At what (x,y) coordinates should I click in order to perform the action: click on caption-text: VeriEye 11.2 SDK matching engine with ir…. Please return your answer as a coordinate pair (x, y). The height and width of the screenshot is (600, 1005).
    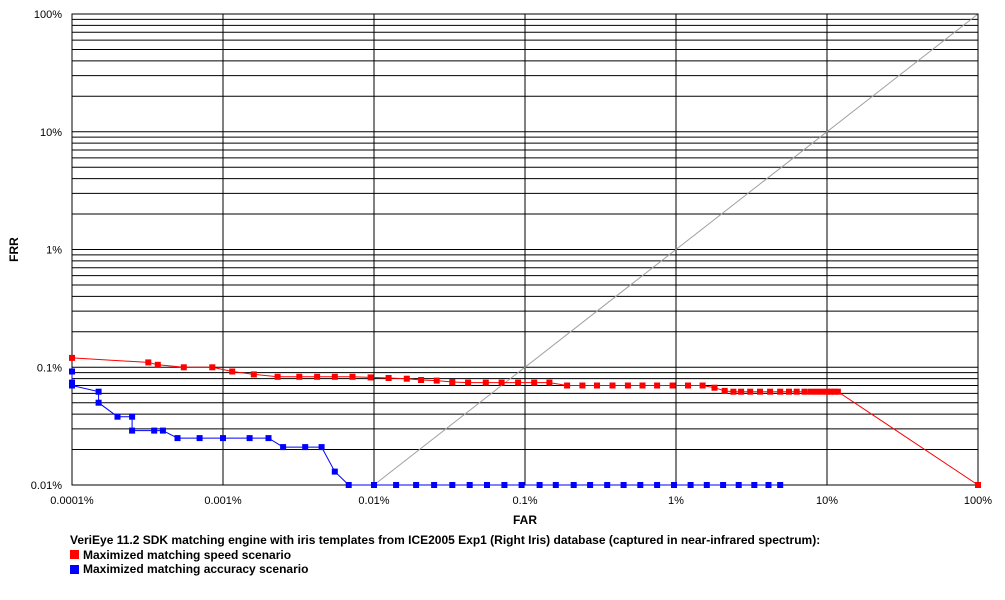
    Looking at the image, I should click on (445, 540).